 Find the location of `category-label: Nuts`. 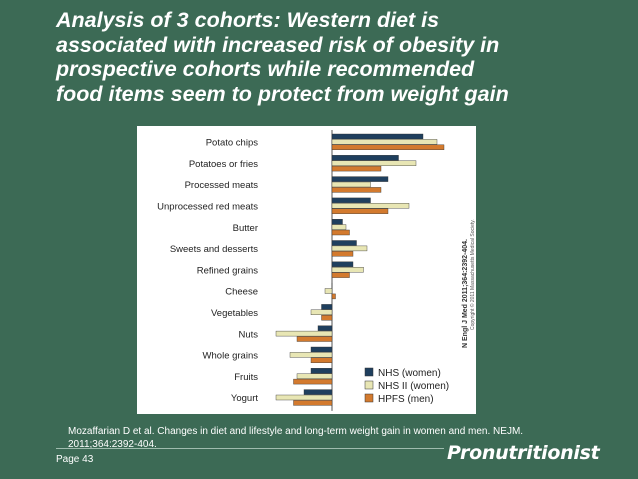

category-label: Nuts is located at coordinates (248, 334).